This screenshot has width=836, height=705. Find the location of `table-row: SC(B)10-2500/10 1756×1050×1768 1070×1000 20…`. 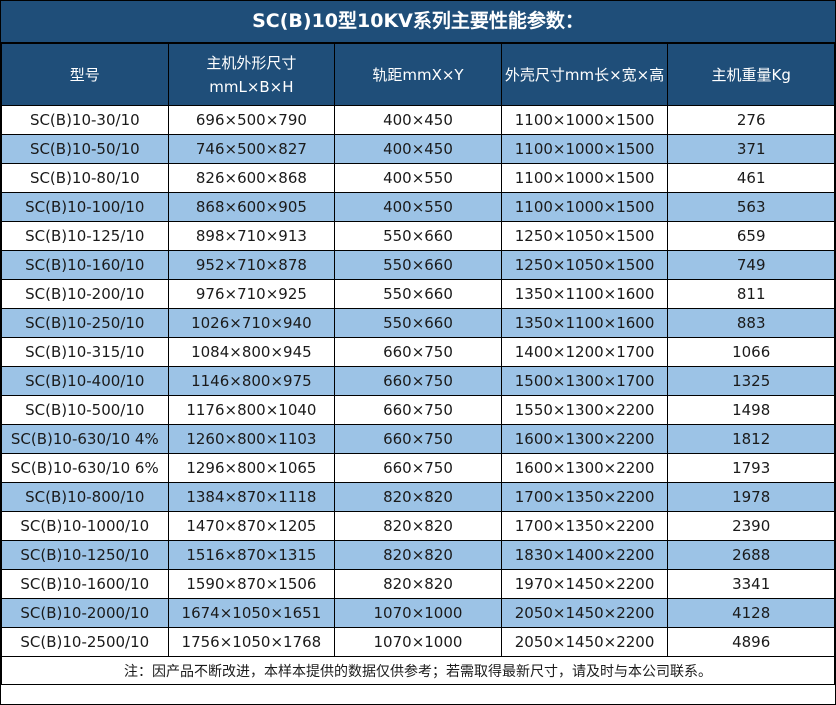

table-row: SC(B)10-2500/10 1756×1050×1768 1070×1000 20… is located at coordinates (418, 642).